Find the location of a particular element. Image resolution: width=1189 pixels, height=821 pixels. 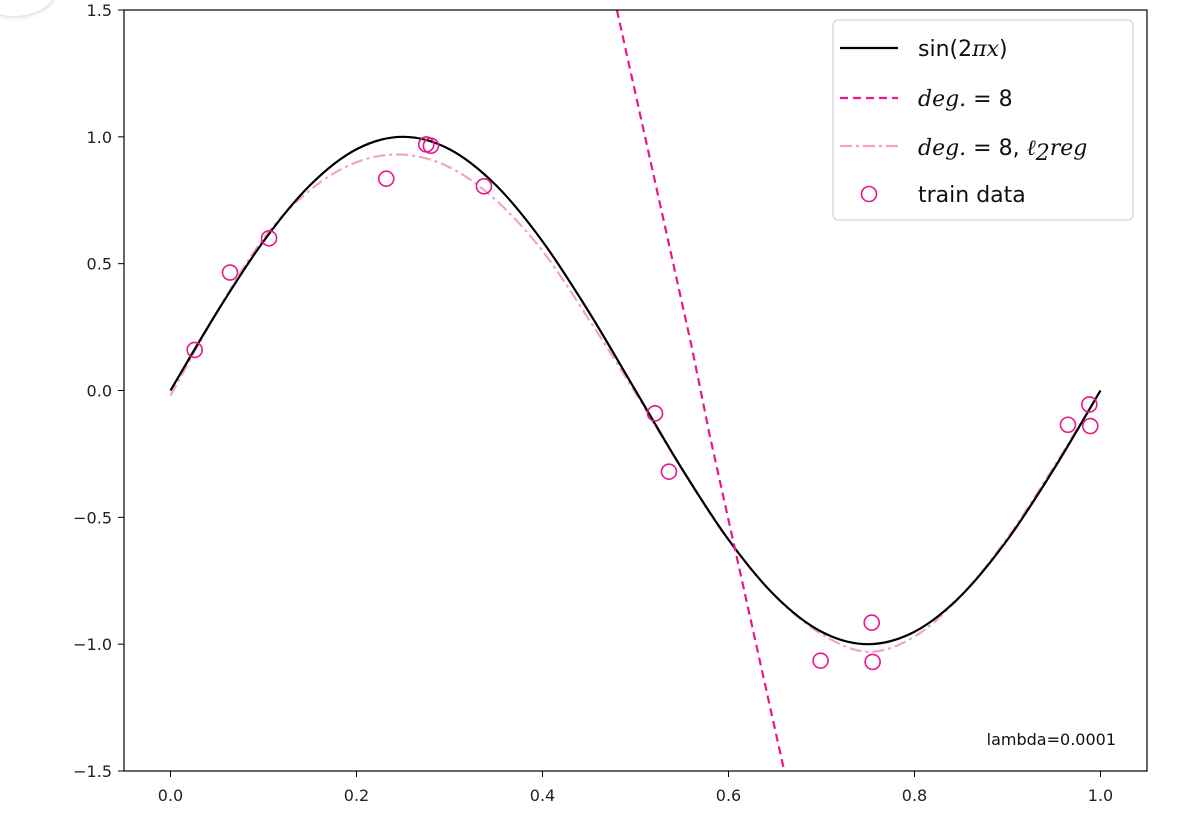

legend-sin-suffix: ) is located at coordinates (1003, 49).